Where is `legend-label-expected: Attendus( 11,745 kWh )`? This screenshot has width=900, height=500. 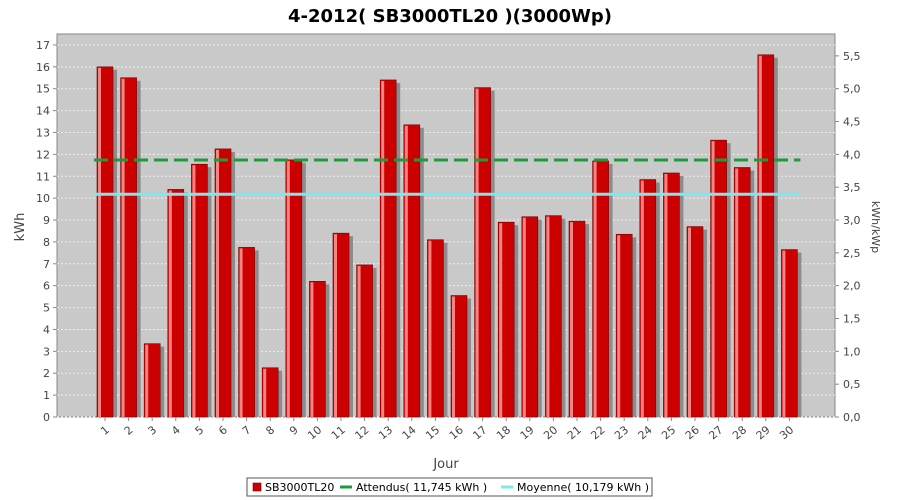
legend-label-expected: Attendus( 11,745 kWh ) is located at coordinates (421, 487).